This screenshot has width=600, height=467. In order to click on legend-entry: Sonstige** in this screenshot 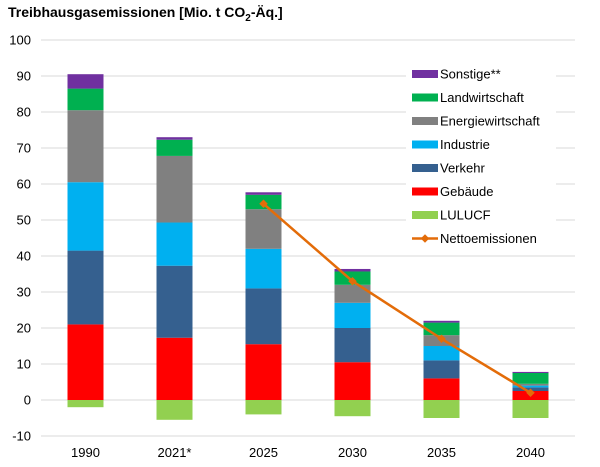, I will do `click(456, 74)`.